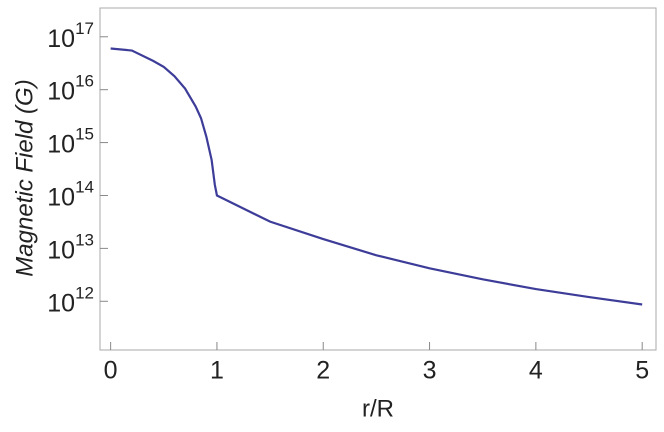 This screenshot has width=664, height=432. Describe the element at coordinates (430, 371) in the screenshot. I see `x-tick-label: 3` at that location.